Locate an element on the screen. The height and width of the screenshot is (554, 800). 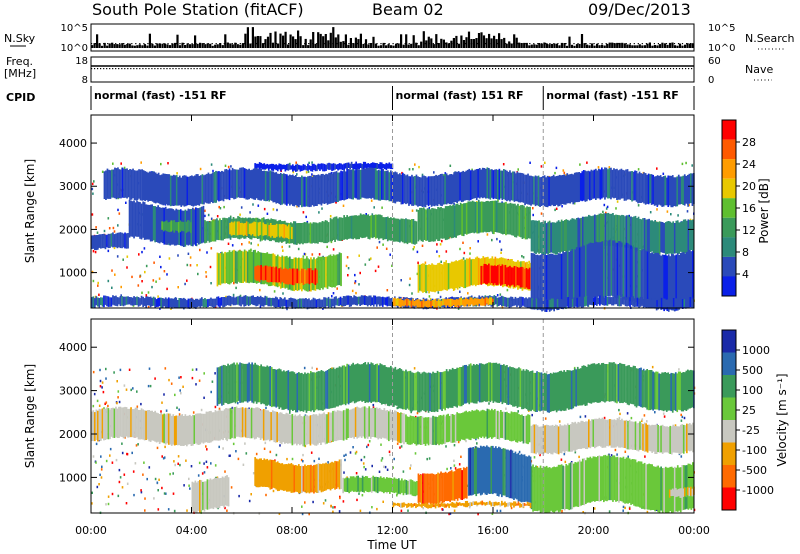
colorbar-swatch is located at coordinates (729, 188).